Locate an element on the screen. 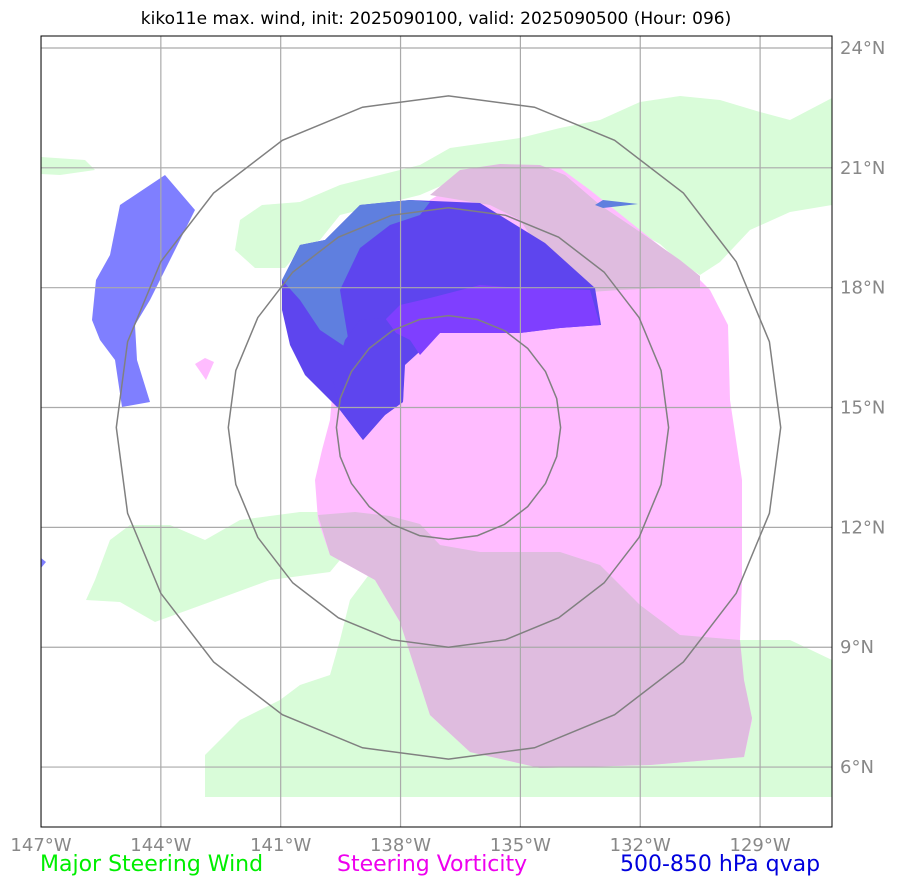 Image resolution: width=902 pixels, height=891 pixels. longitude-label: 147°W is located at coordinates (40, 845).